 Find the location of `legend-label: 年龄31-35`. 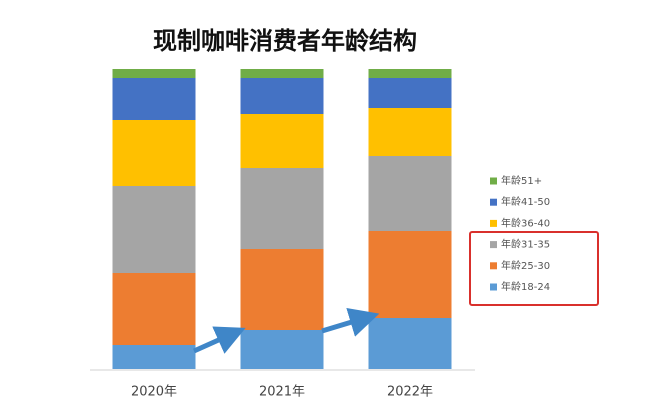

legend-label: 年龄31-35 is located at coordinates (525, 244).